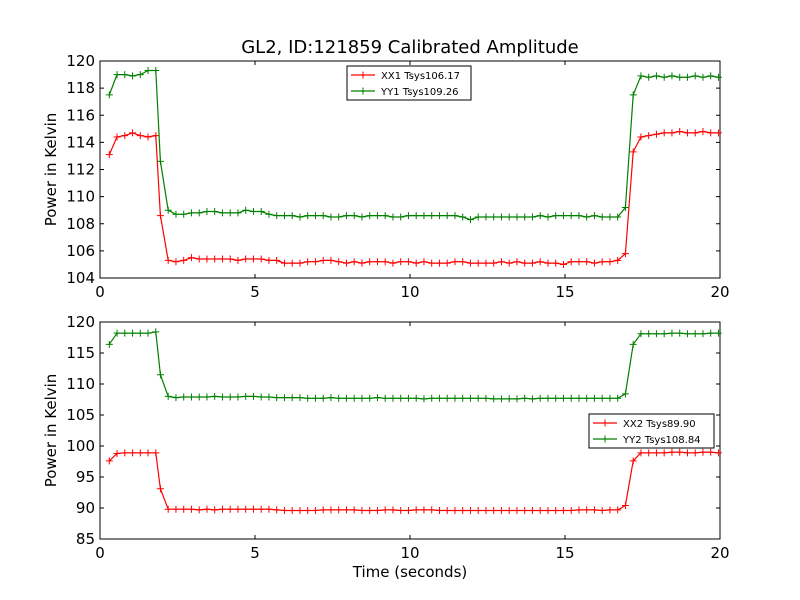 The image size is (800, 600). What do you see at coordinates (719, 292) in the screenshot?
I see `x-tick-label: 20` at bounding box center [719, 292].